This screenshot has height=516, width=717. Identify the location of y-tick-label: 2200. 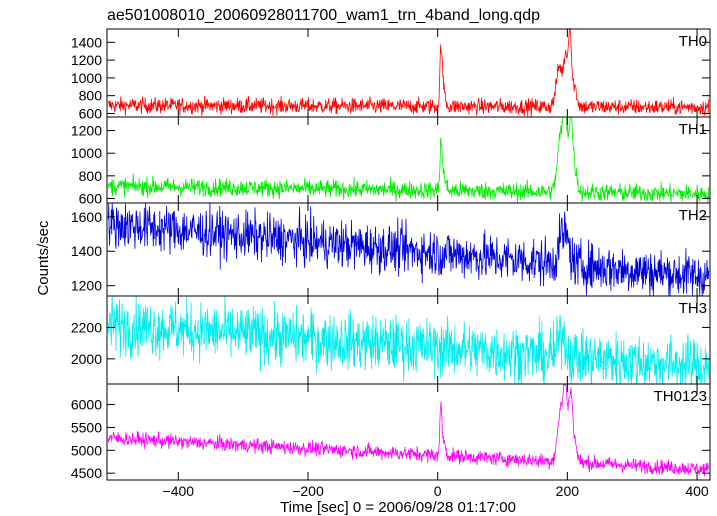
(86, 327).